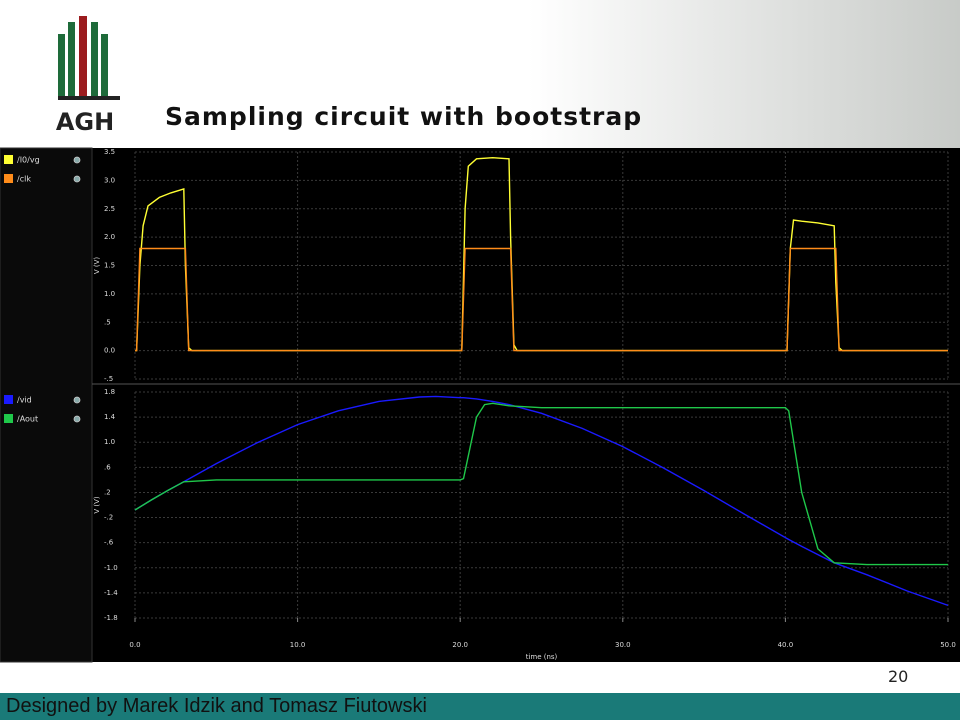 The image size is (960, 720). What do you see at coordinates (480, 706) in the screenshot?
I see `footer-bar` at bounding box center [480, 706].